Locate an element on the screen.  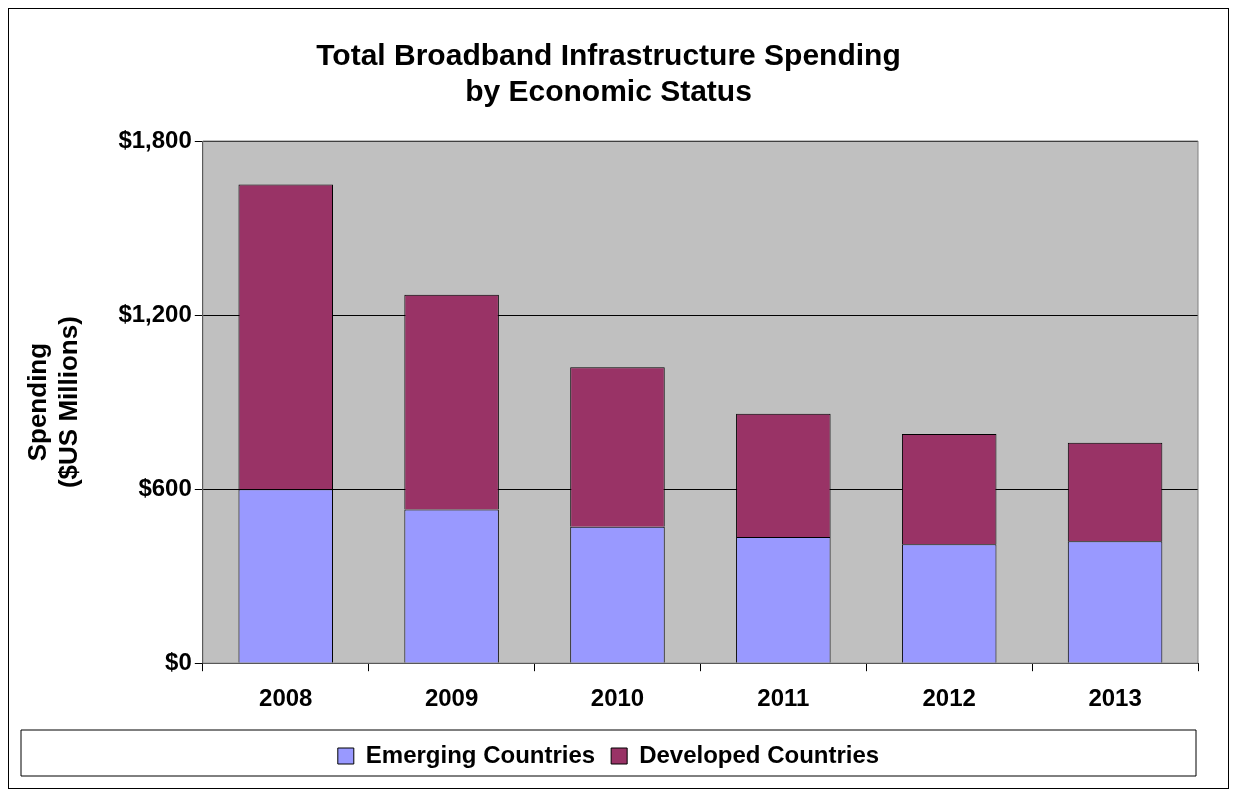
x-tick-label: 2011 is located at coordinates (783, 698).